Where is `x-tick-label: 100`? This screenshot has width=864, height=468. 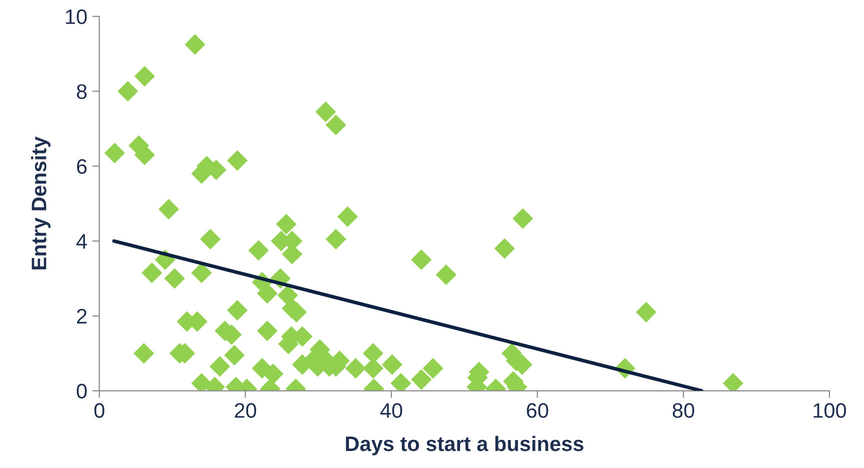
x-tick-label: 100 is located at coordinates (830, 410).